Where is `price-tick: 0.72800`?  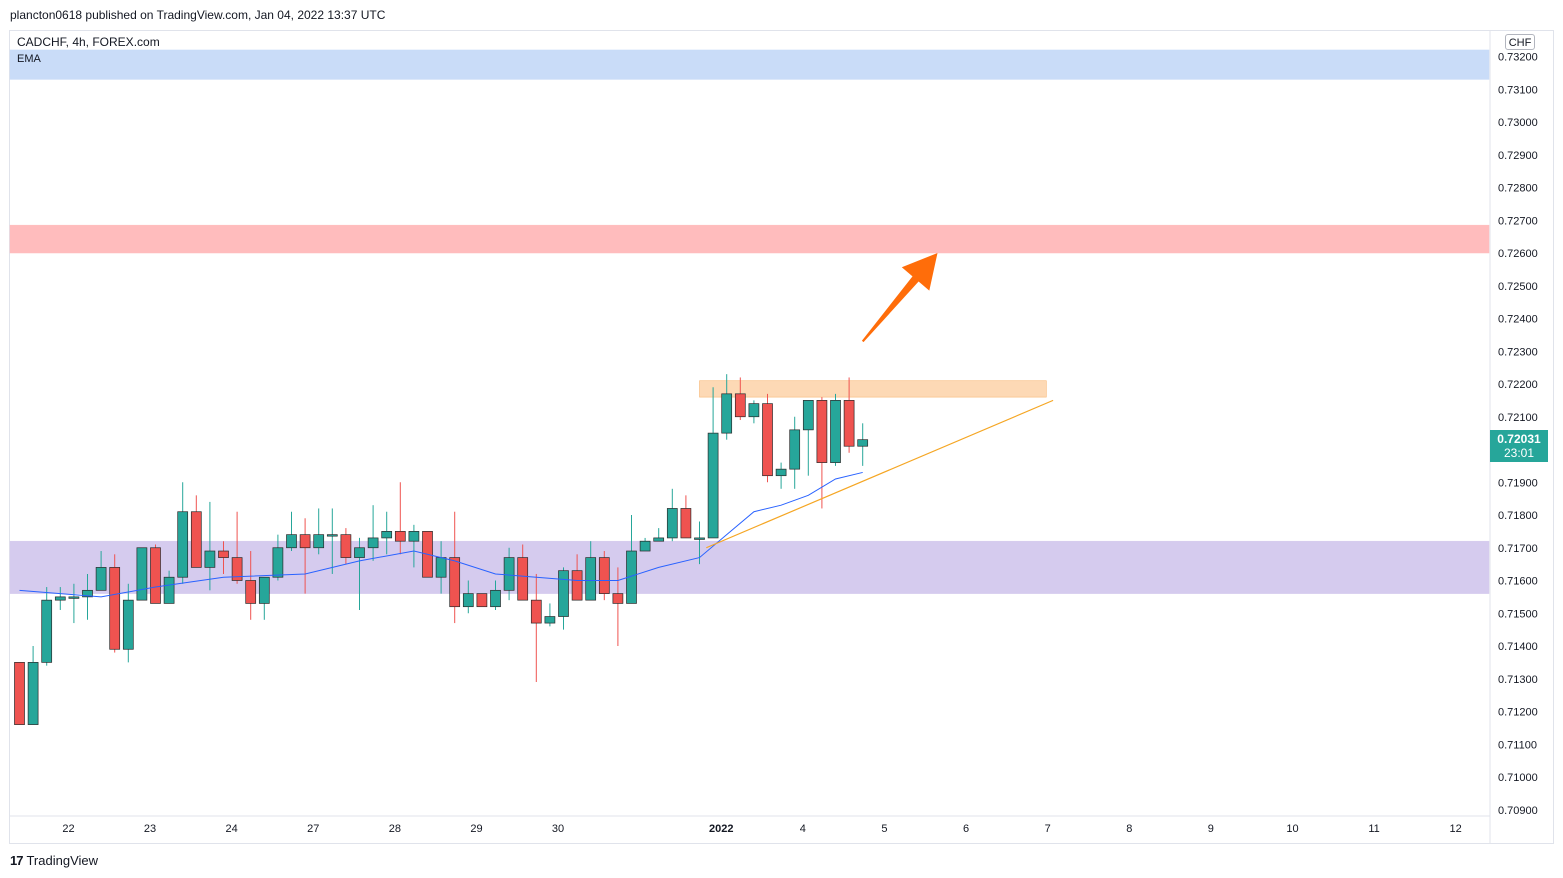
price-tick: 0.72800 is located at coordinates (1518, 189).